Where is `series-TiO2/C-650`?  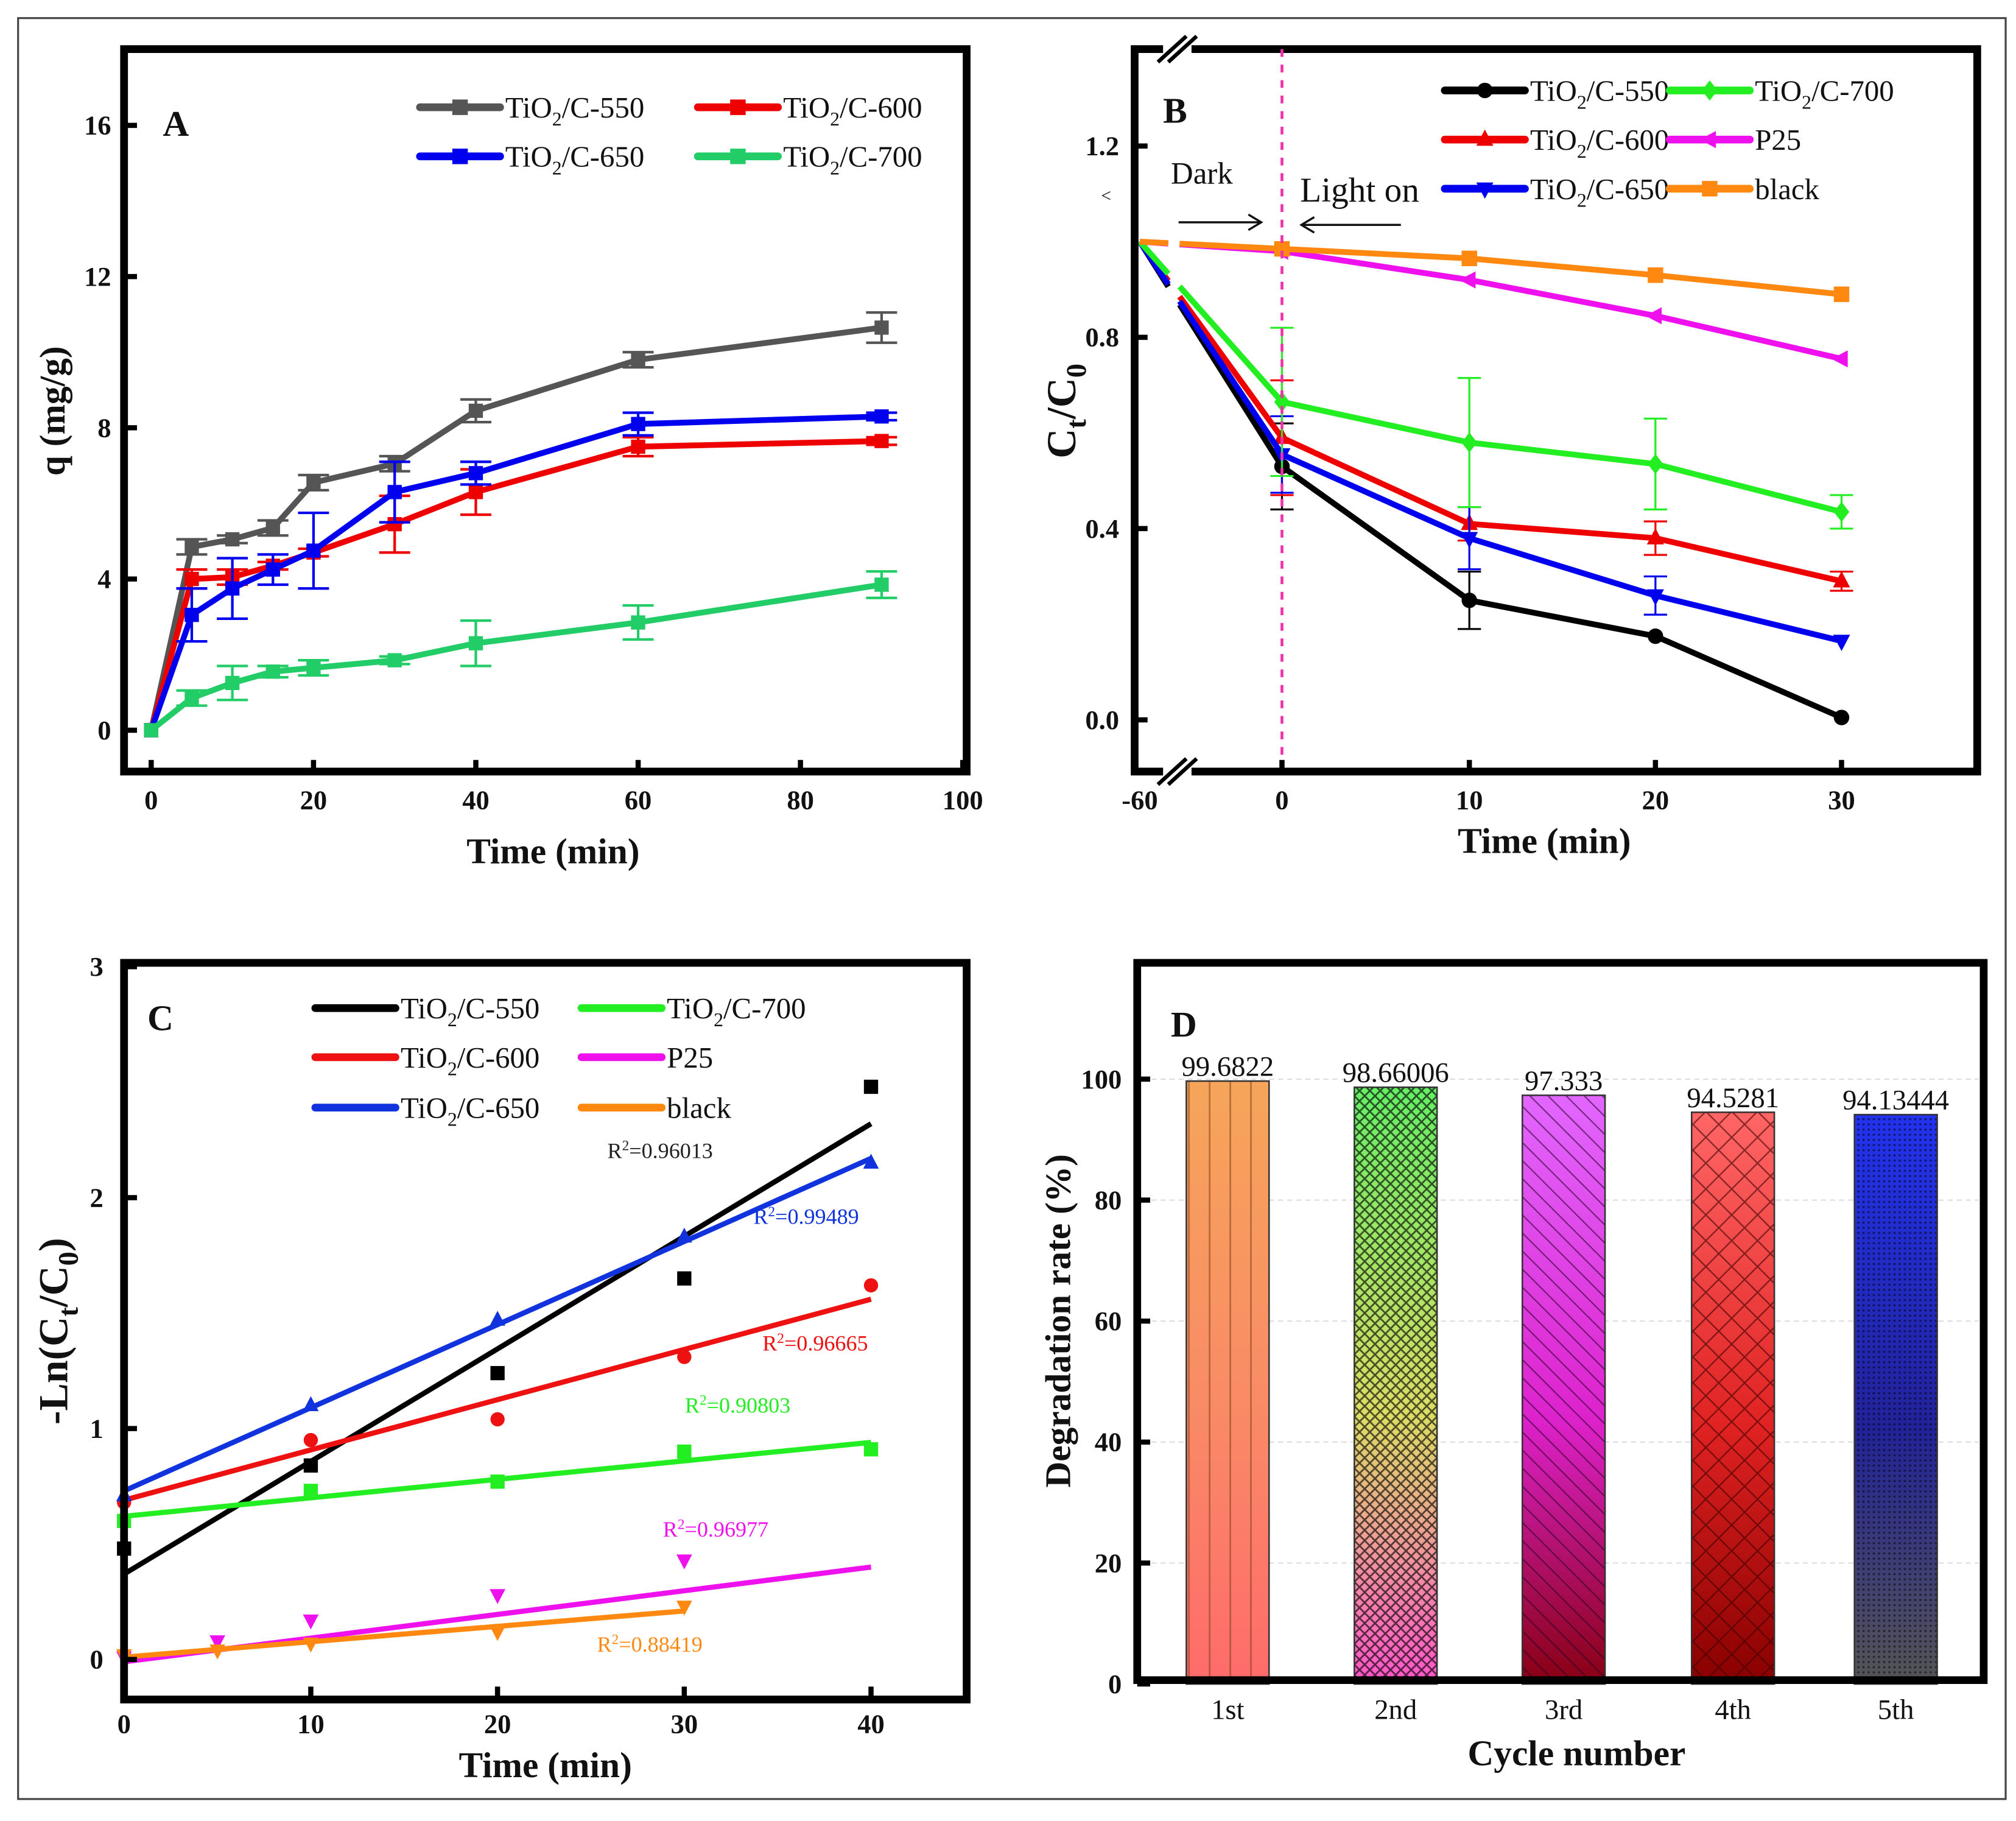
series-TiO2/C-650 is located at coordinates (520, 573).